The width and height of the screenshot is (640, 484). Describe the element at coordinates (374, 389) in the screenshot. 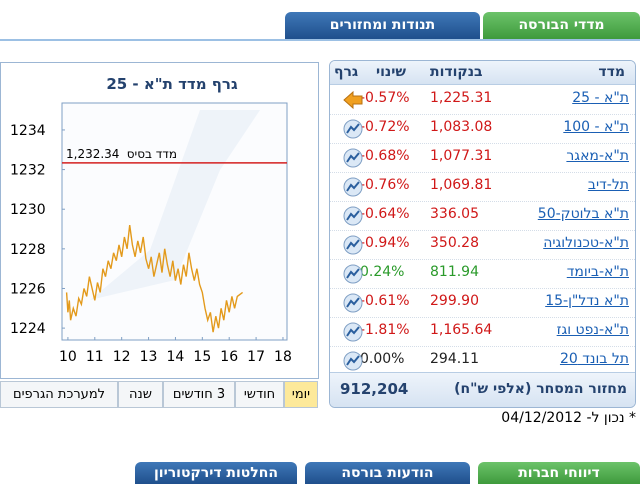

I see `turnover-value: 912,204` at that location.